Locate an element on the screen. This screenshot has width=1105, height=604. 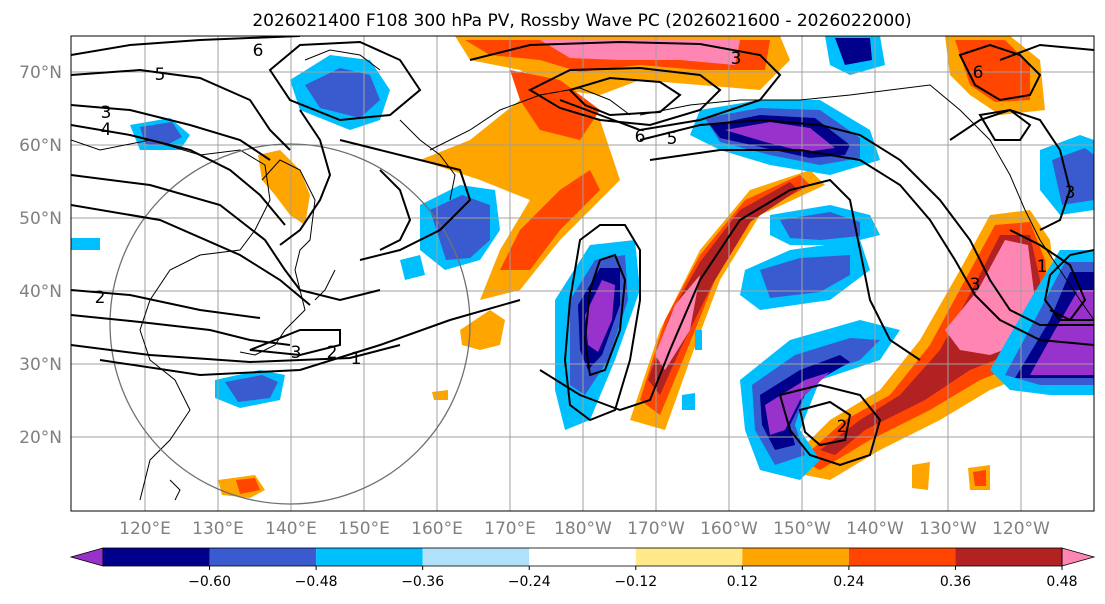
contour-label: 4 is located at coordinates (106, 130).